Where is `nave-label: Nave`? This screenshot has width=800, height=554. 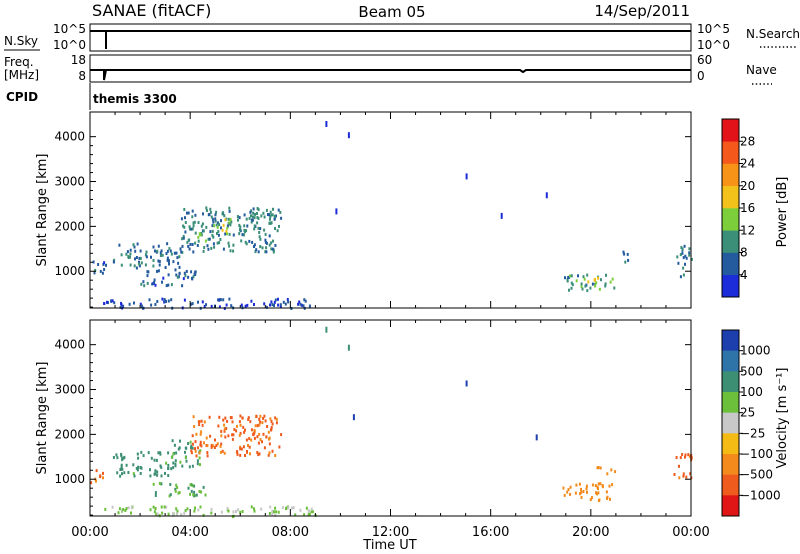
nave-label: Nave is located at coordinates (761, 70).